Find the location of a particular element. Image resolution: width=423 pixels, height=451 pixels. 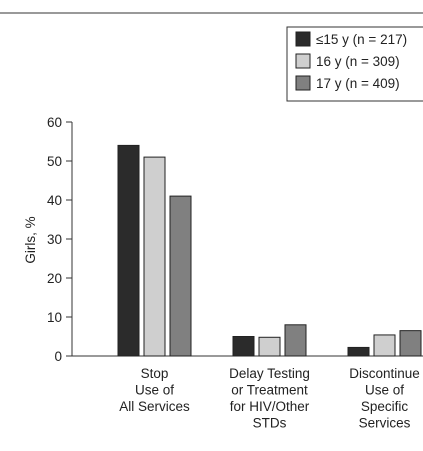

legend-label: 17 y (n = 409) is located at coordinates (358, 83).